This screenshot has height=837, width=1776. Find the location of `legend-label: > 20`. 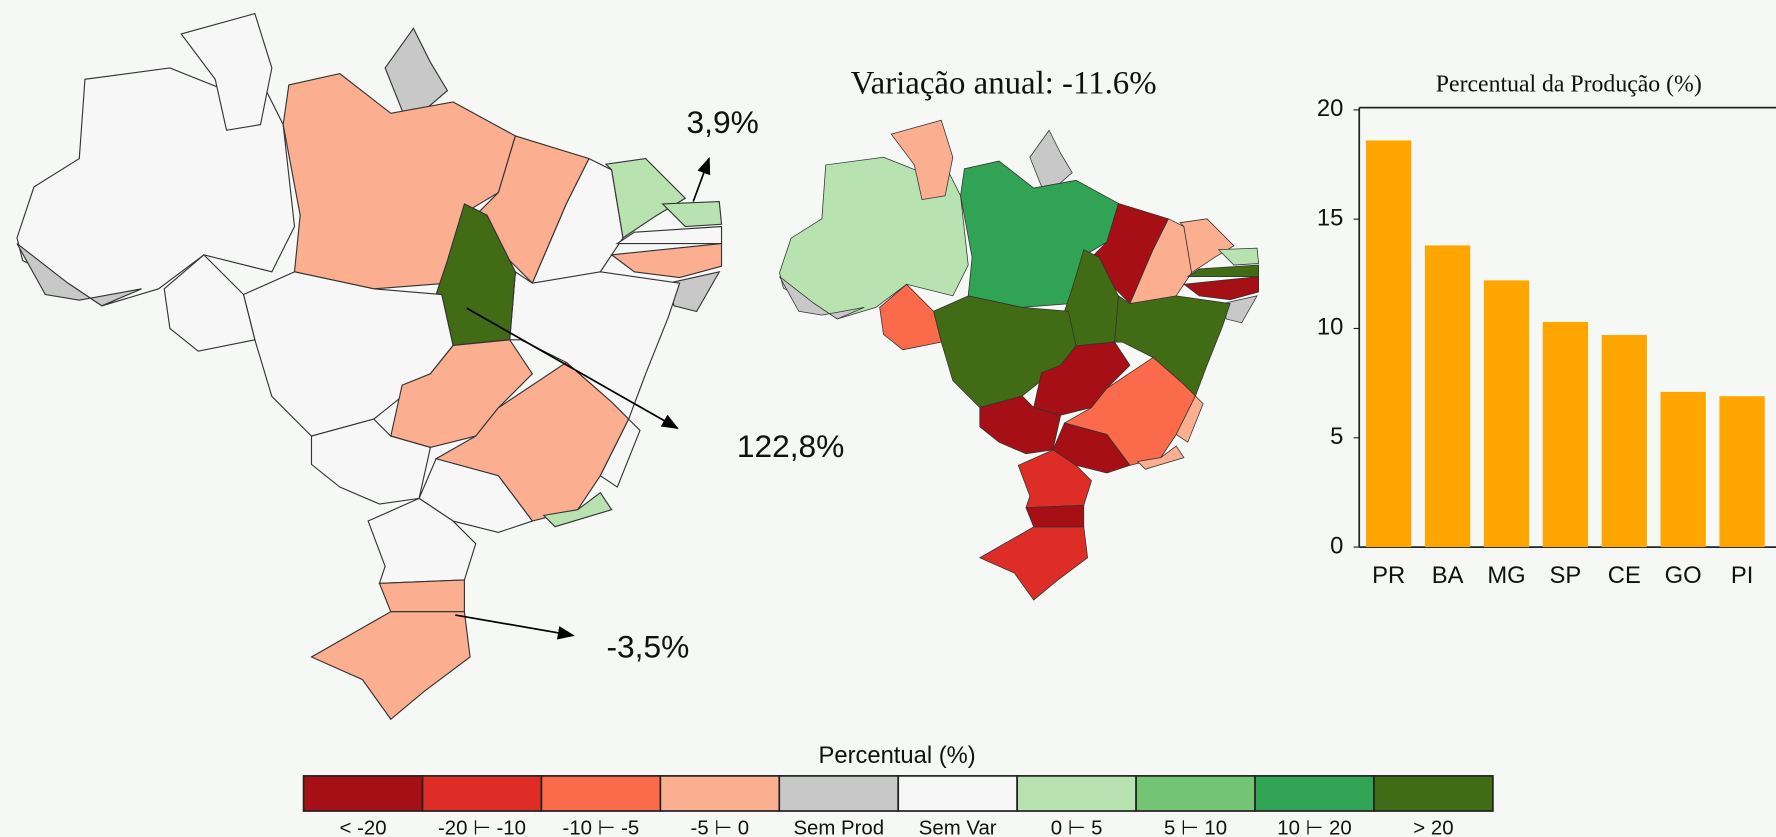

legend-label: > 20 is located at coordinates (1433, 827).